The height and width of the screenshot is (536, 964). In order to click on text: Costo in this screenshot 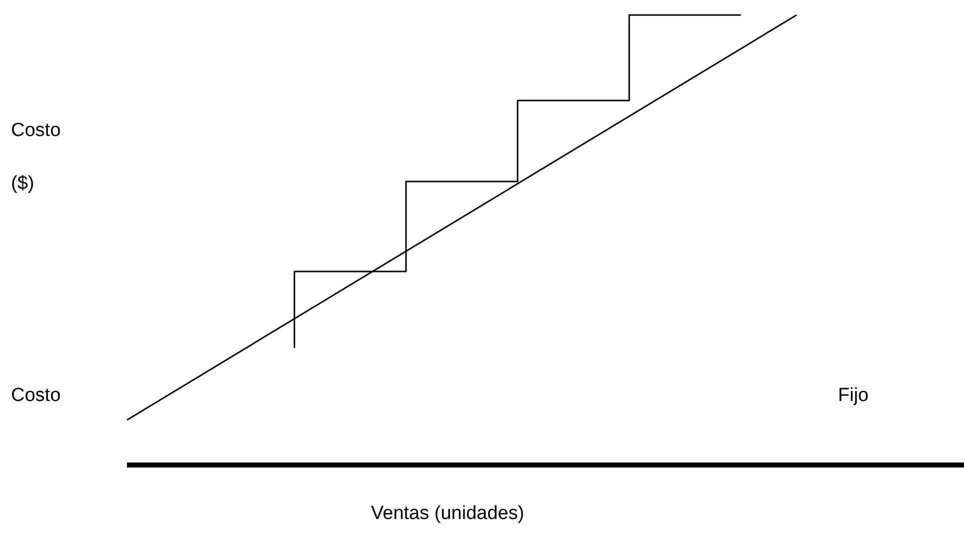, I will do `click(36, 396)`.